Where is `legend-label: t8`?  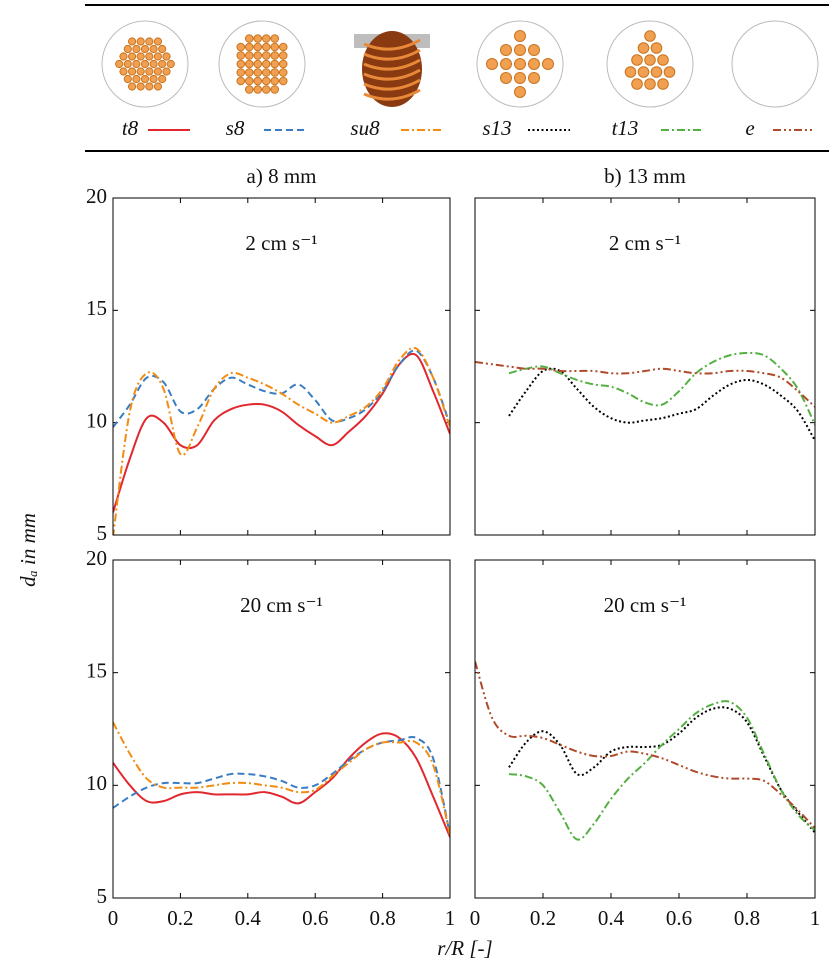
legend-label: t8 is located at coordinates (130, 128).